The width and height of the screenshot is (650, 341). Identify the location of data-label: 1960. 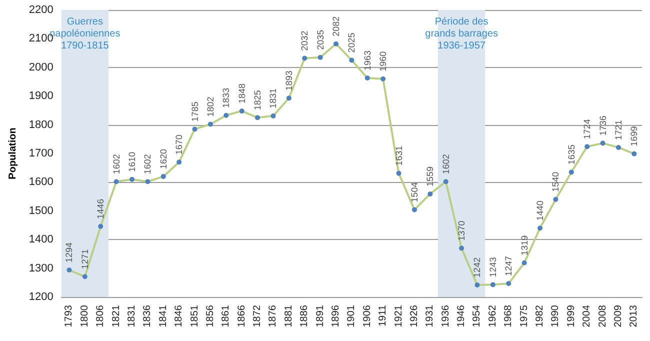
(383, 61).